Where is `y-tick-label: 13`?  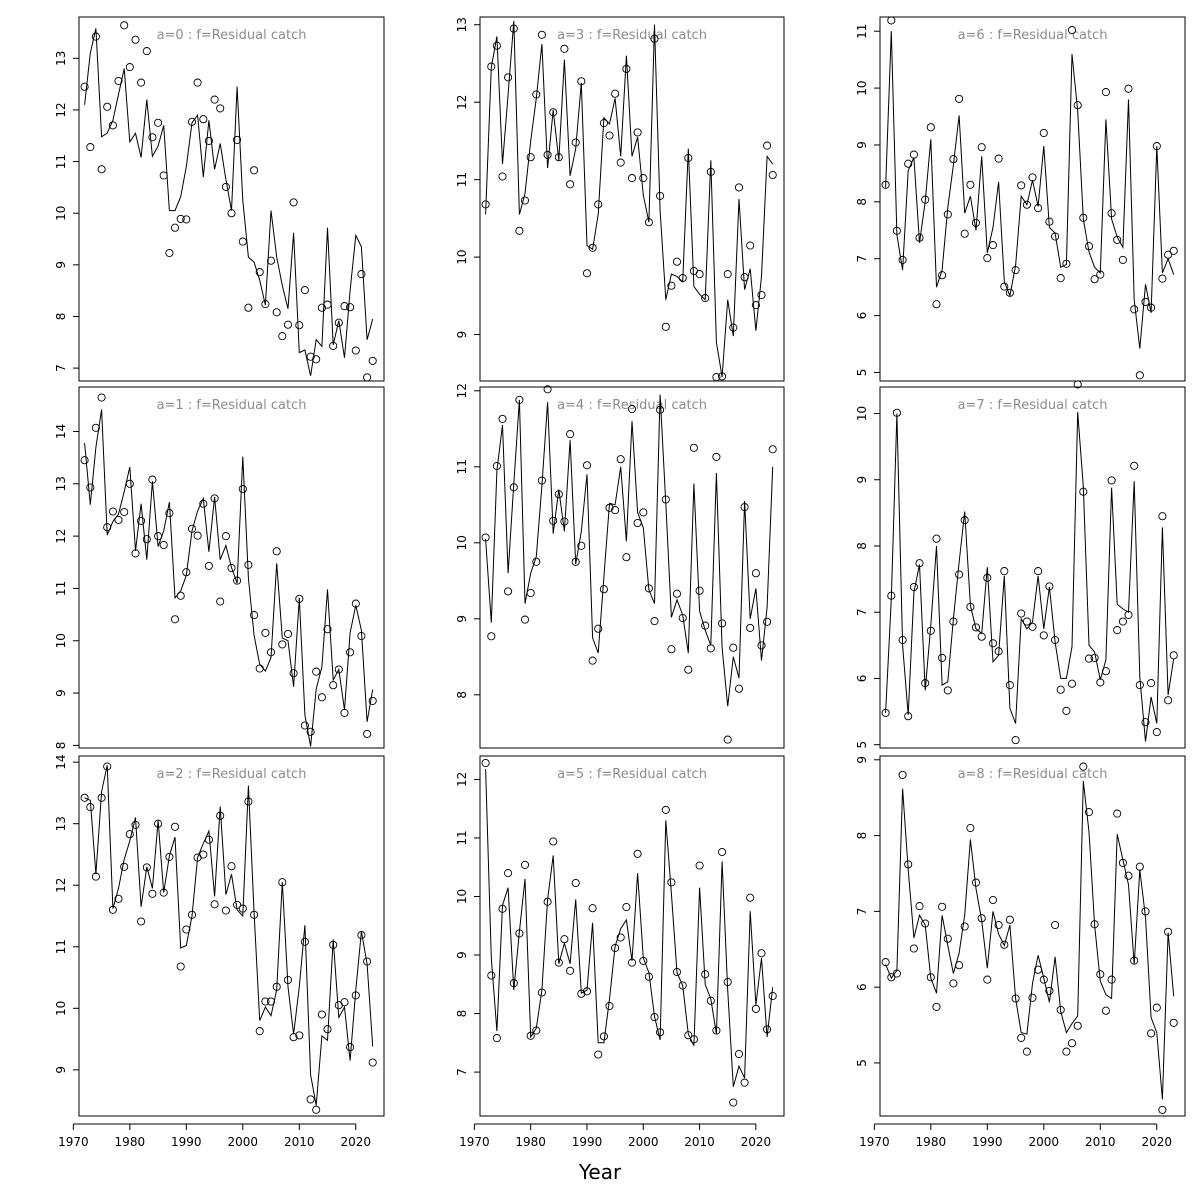 y-tick-label: 13 is located at coordinates (462, 24).